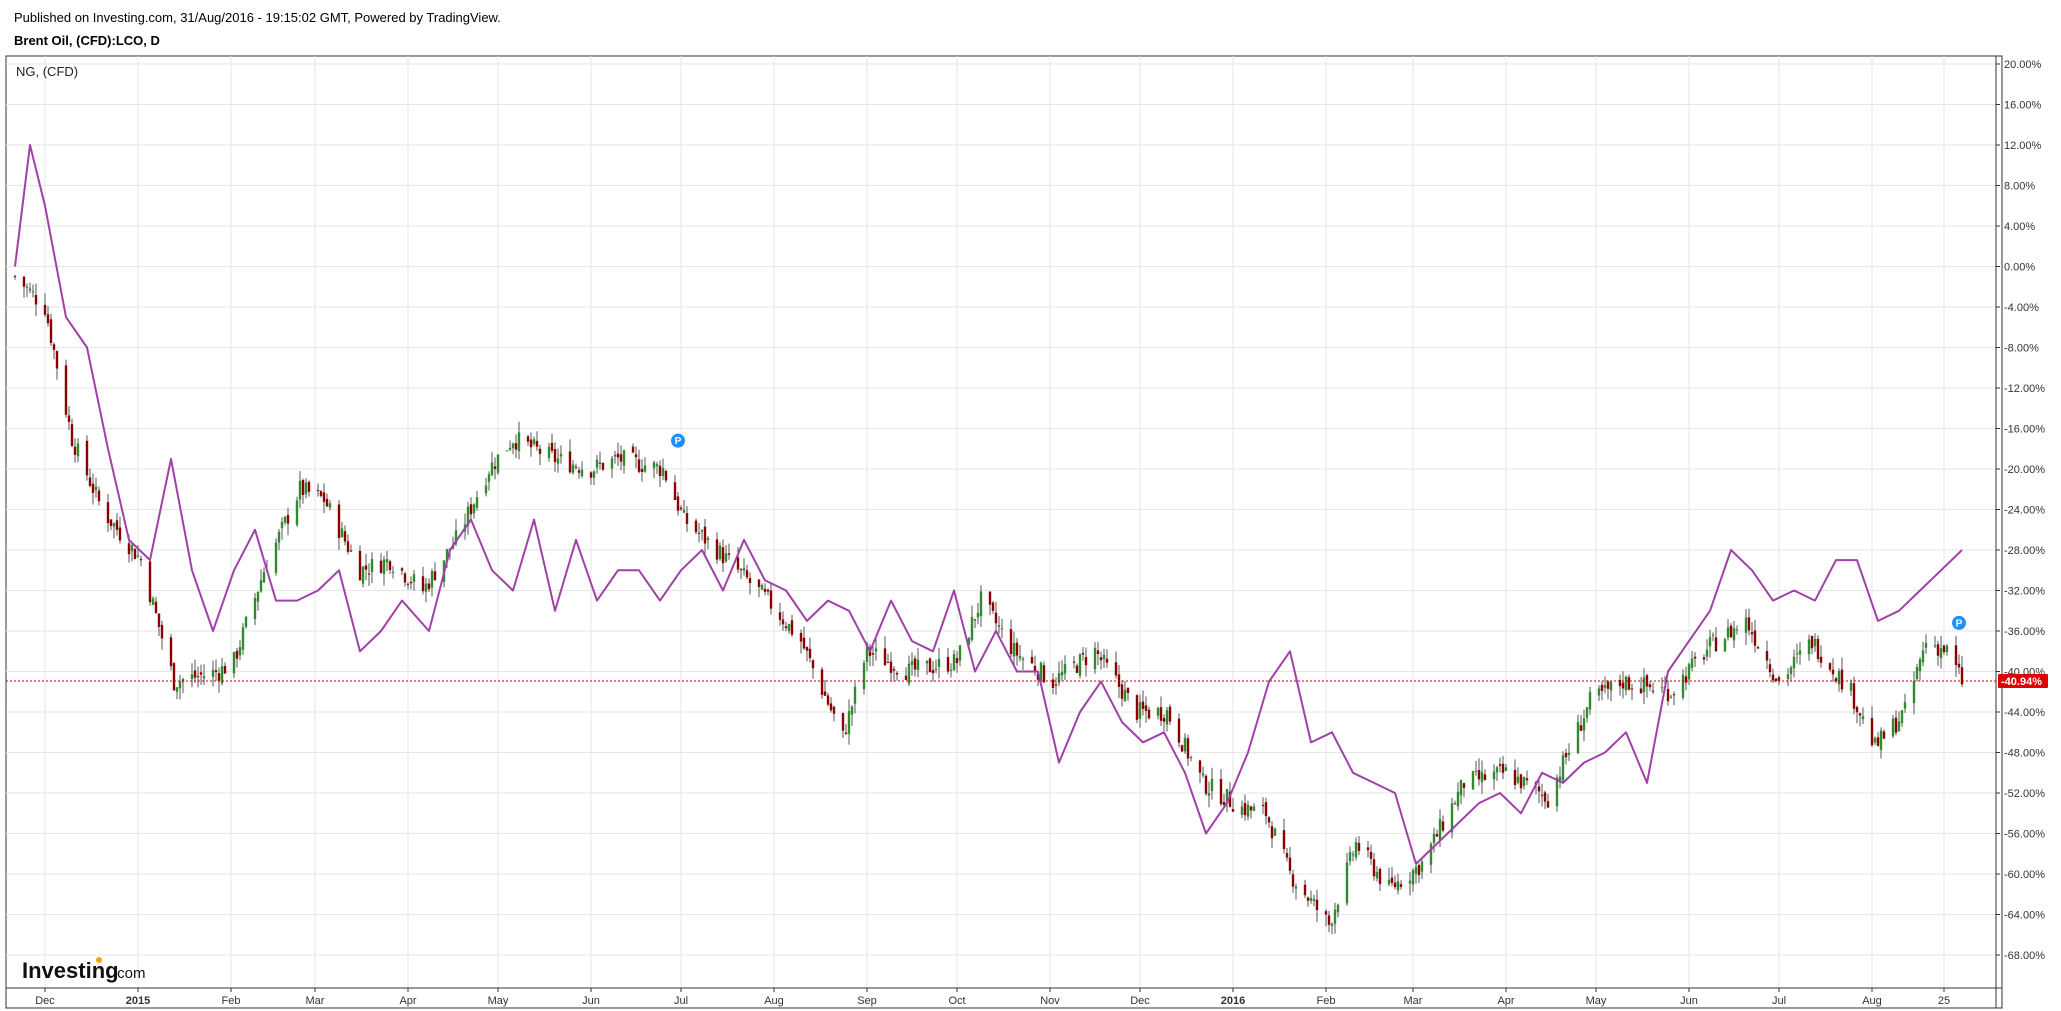 The width and height of the screenshot is (2061, 1011). Describe the element at coordinates (84, 970) in the screenshot. I see `investing-logo: Investing .com` at that location.